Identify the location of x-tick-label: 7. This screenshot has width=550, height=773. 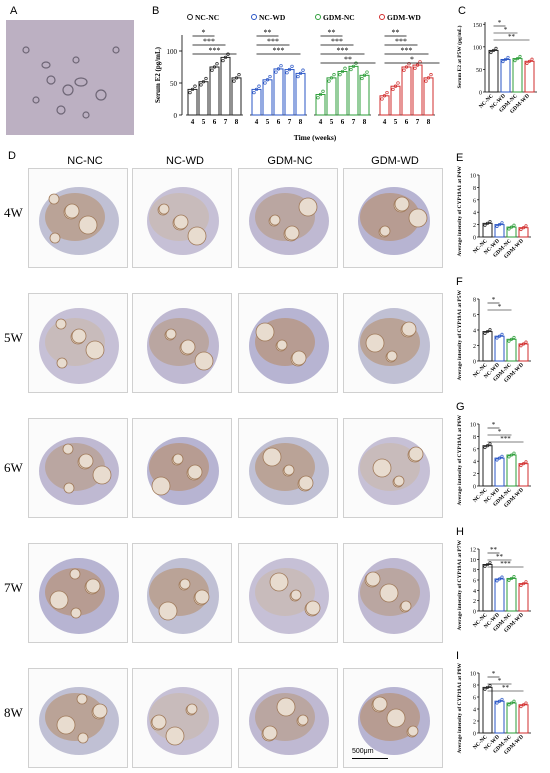
(354, 122).